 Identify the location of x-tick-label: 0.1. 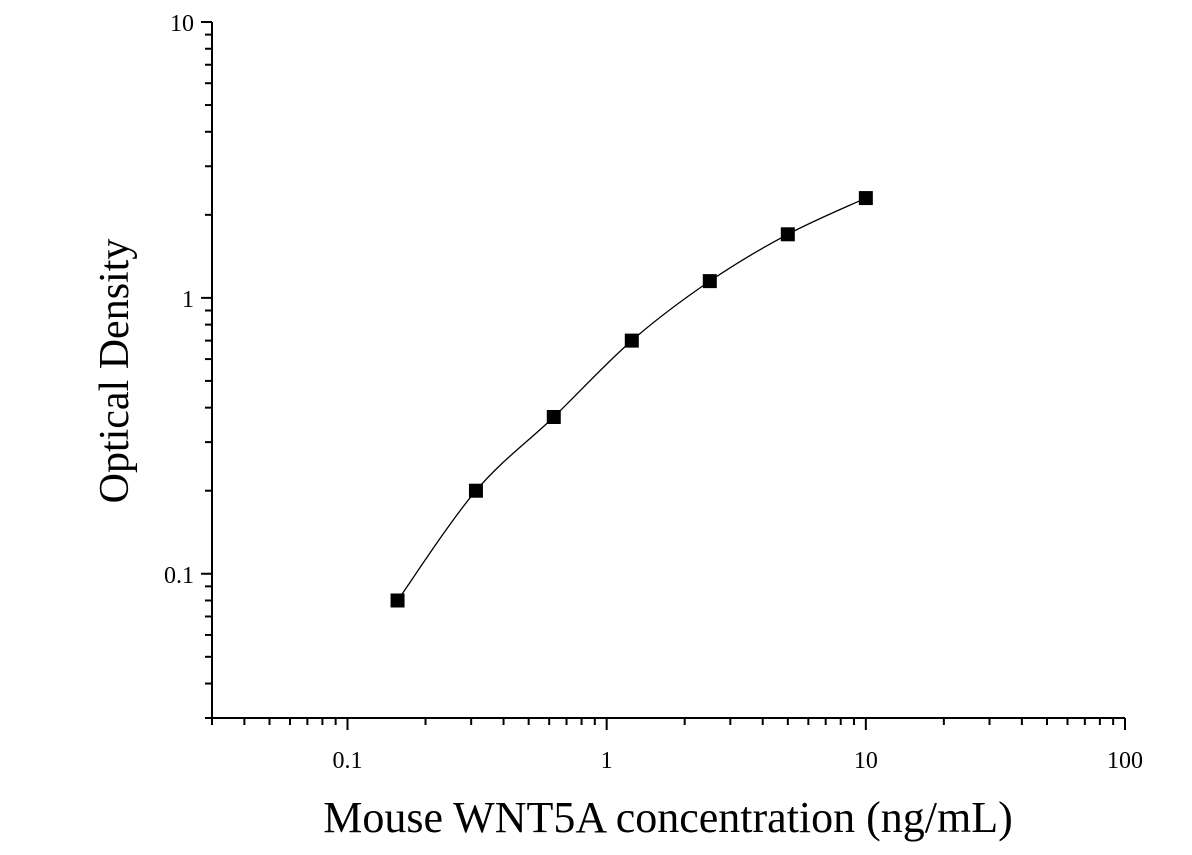
(348, 761).